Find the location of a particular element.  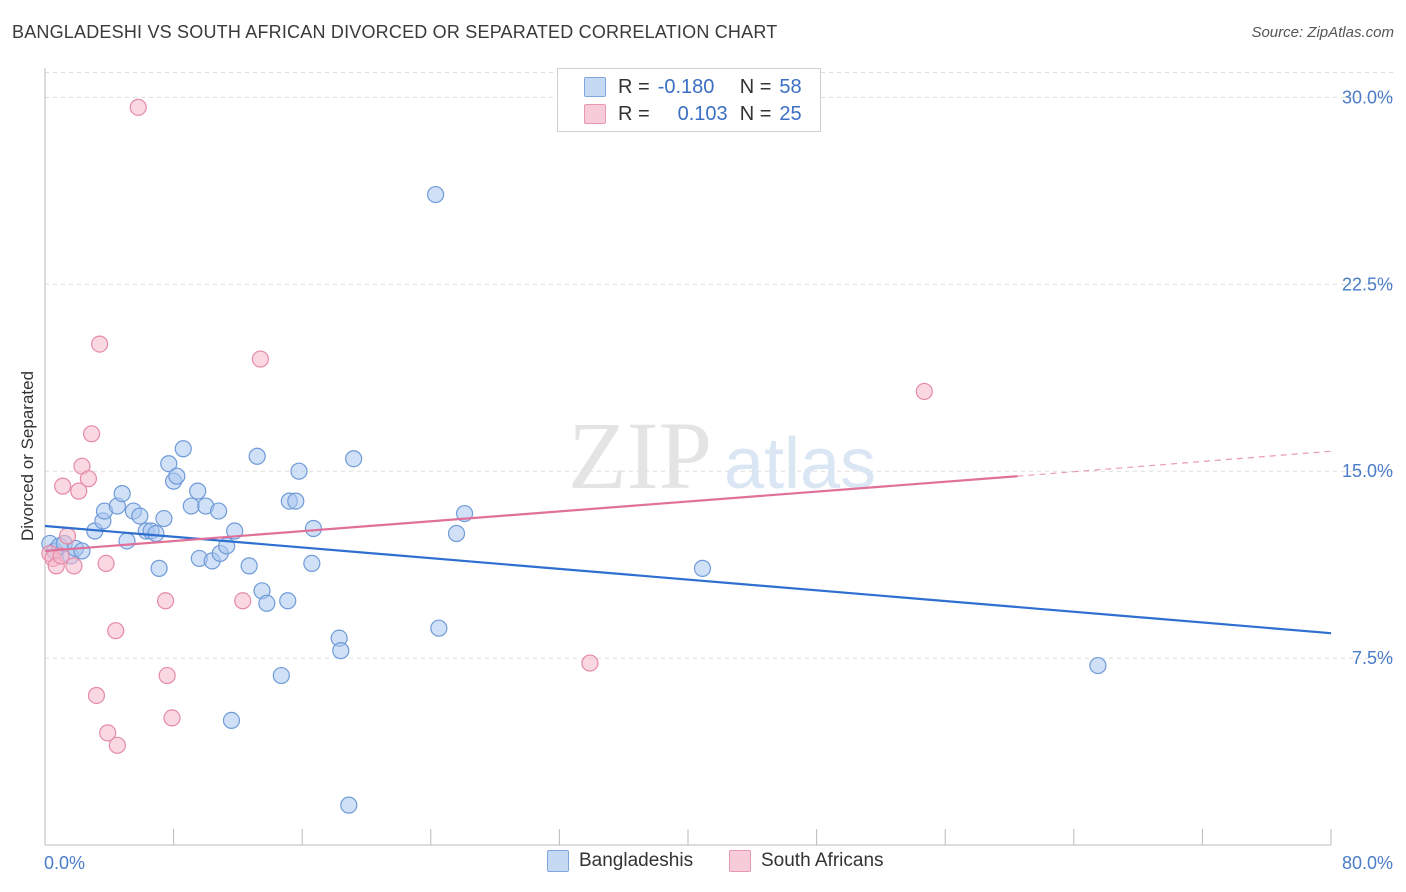

watermark-zip: ZIP is located at coordinates (640, 455).